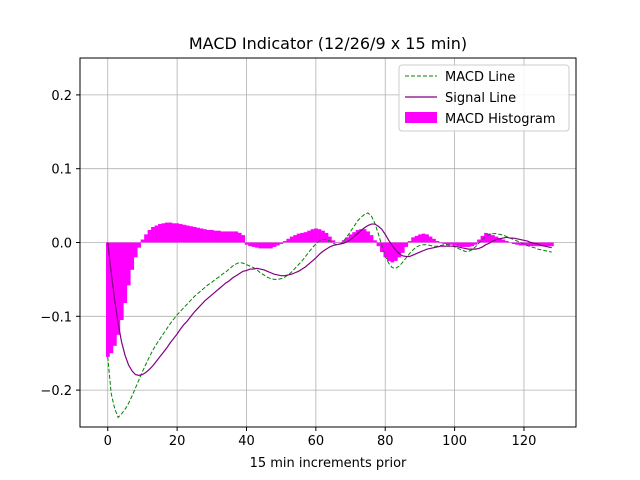 Image resolution: width=640 pixels, height=480 pixels. I want to click on x-axis-ticks: 0 20 40 60 80 100 120, so click(320, 438).